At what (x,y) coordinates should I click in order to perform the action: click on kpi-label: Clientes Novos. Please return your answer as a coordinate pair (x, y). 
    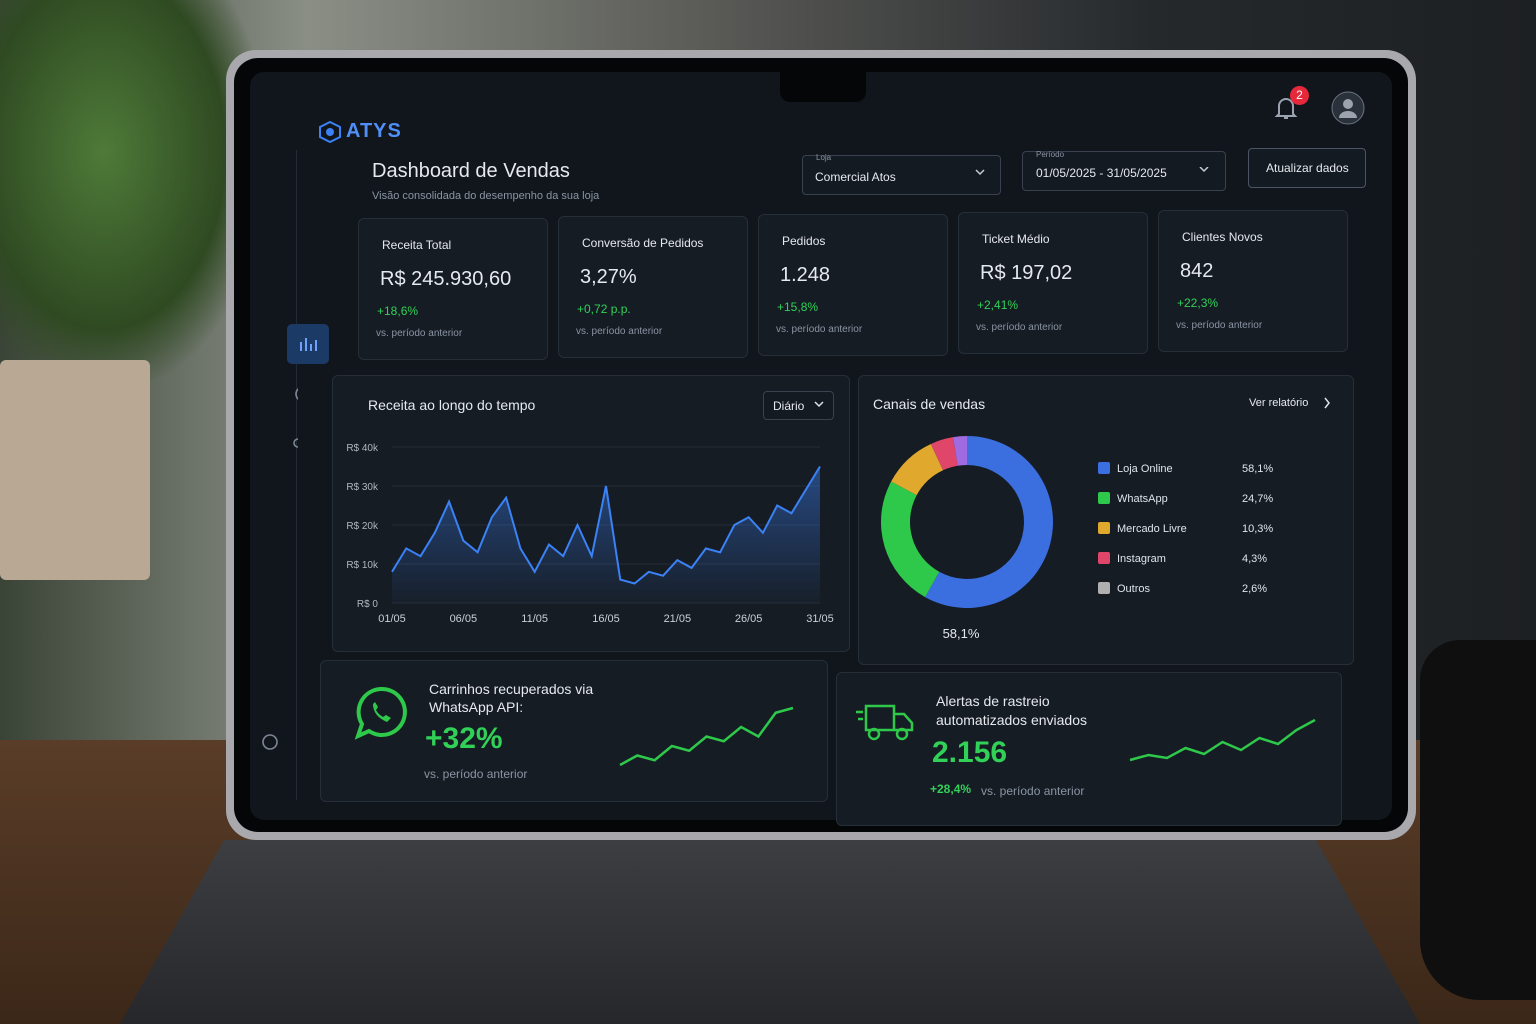
    Looking at the image, I should click on (1222, 237).